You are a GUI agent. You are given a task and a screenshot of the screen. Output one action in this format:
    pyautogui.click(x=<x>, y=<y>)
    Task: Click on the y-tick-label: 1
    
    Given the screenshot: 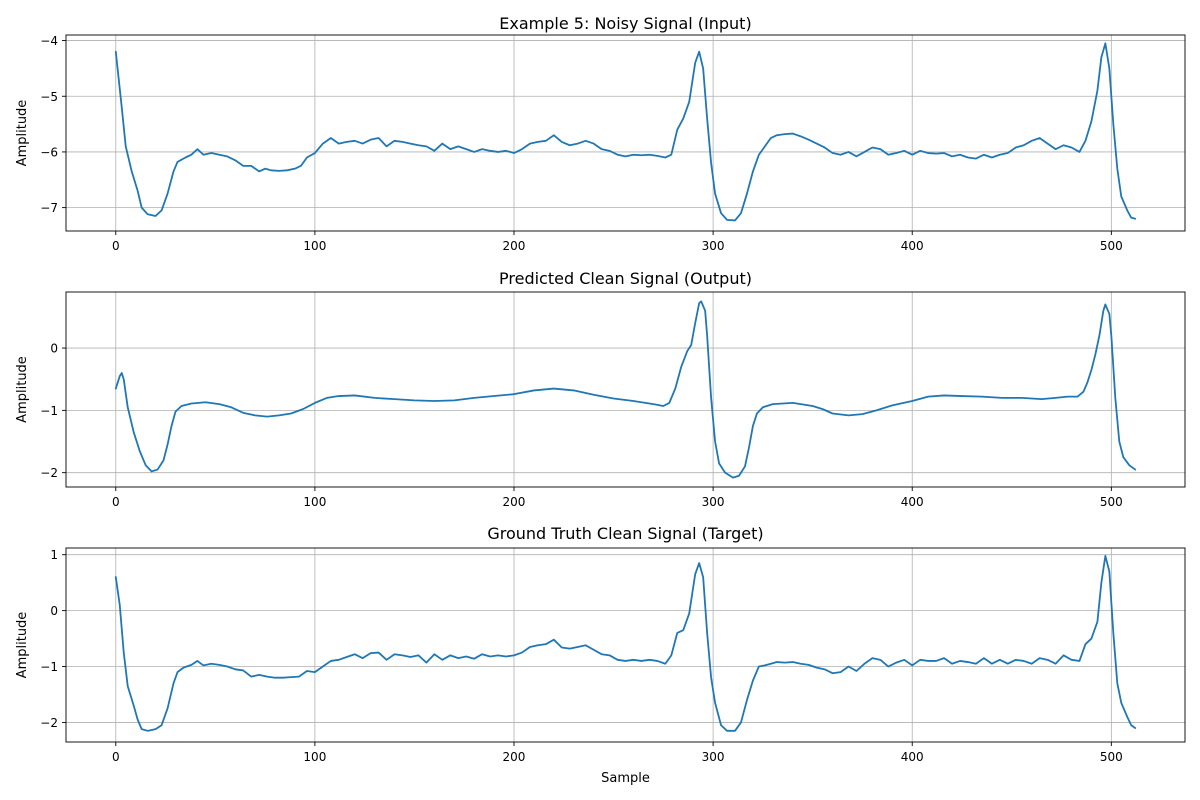 What is the action you would take?
    pyautogui.click(x=54, y=555)
    